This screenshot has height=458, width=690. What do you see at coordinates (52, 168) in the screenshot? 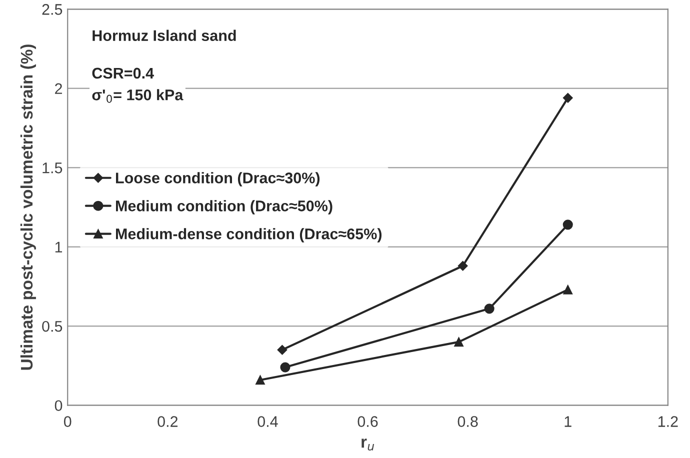
I see `y-tick-label: 1.5` at bounding box center [52, 168].